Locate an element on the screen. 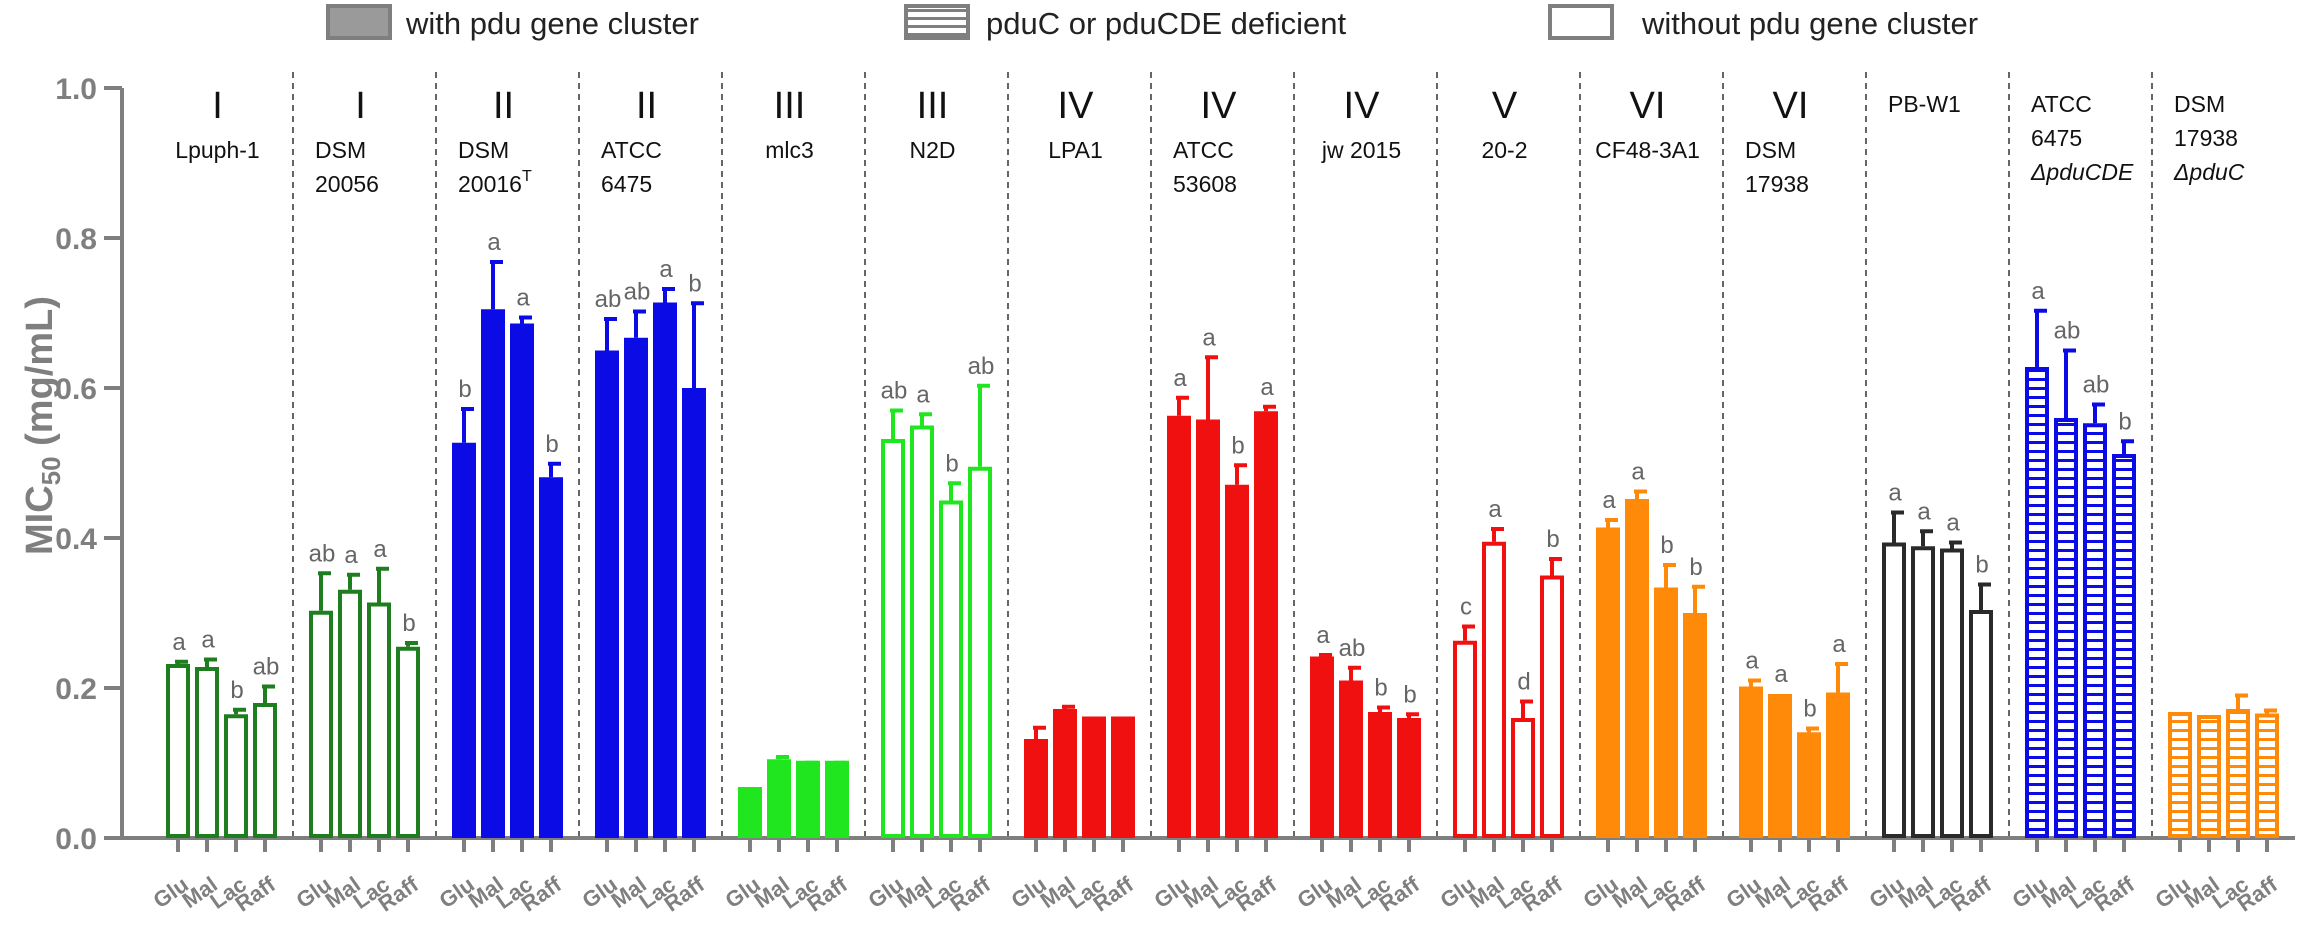 The height and width of the screenshot is (941, 2301). legend-label-filled: with pdu gene cluster is located at coordinates (552, 23).